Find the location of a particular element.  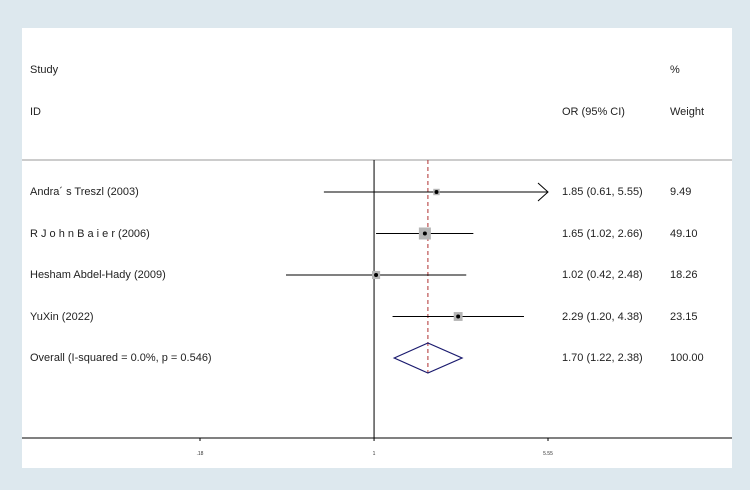

or-ci-column-header: OR (95% CI) is located at coordinates (593, 112).